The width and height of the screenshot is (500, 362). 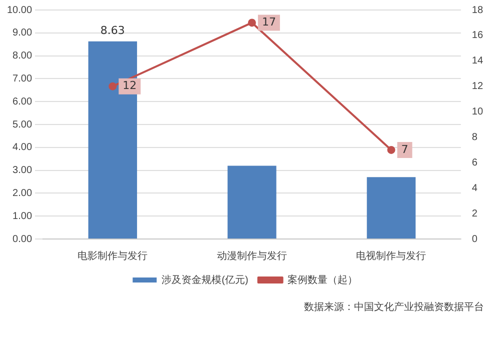 What do you see at coordinates (22, 78) in the screenshot?
I see `y-tick-label: 7.00` at bounding box center [22, 78].